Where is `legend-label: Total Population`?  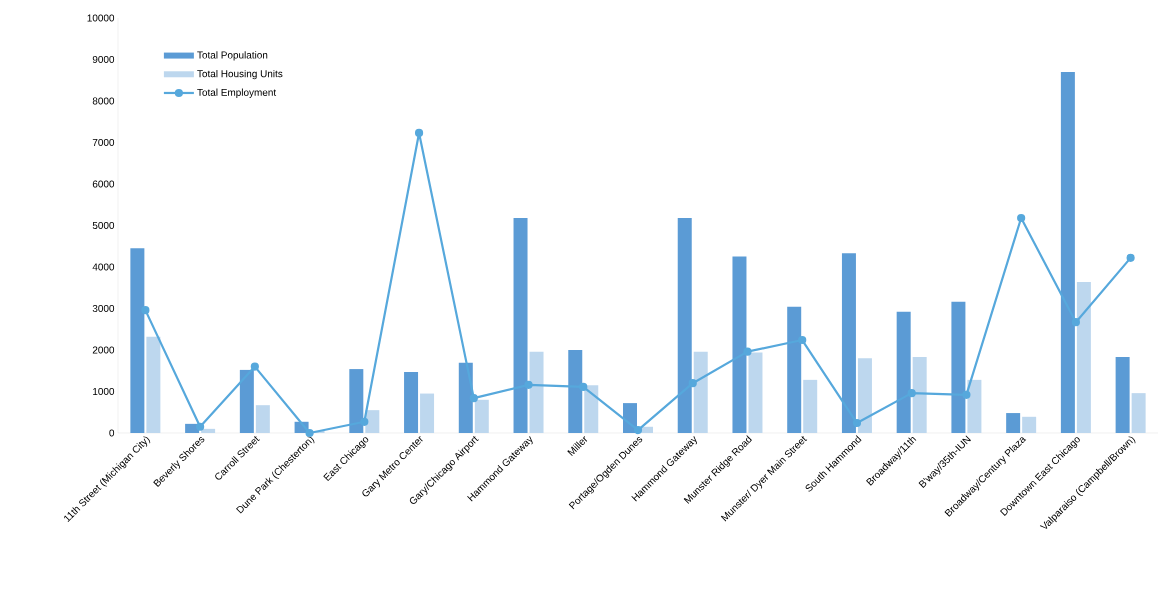 legend-label: Total Population is located at coordinates (232, 56).